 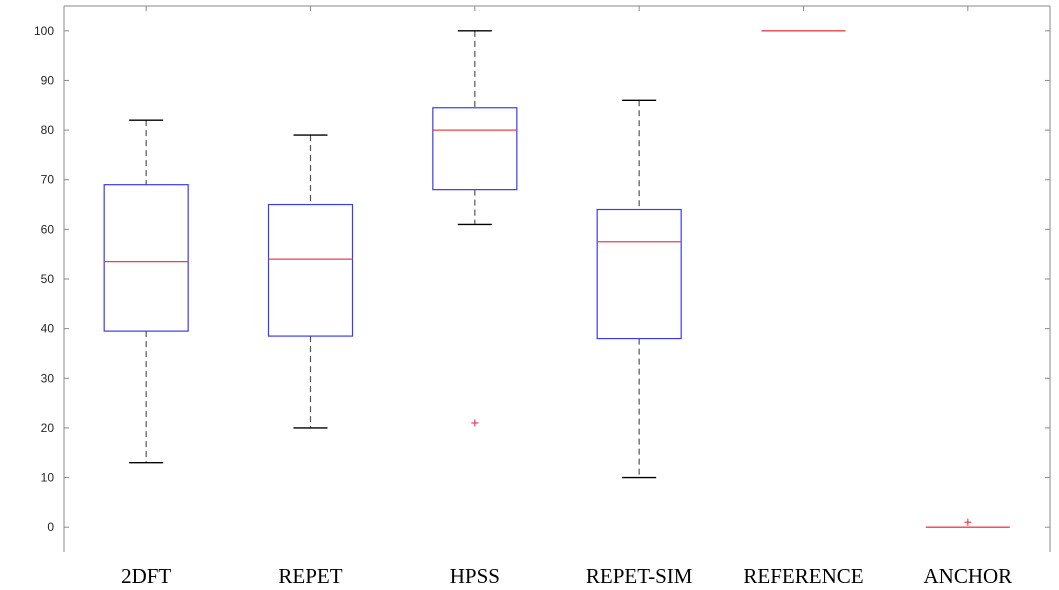 What do you see at coordinates (48, 80) in the screenshot?
I see `y-tick-label: 90` at bounding box center [48, 80].